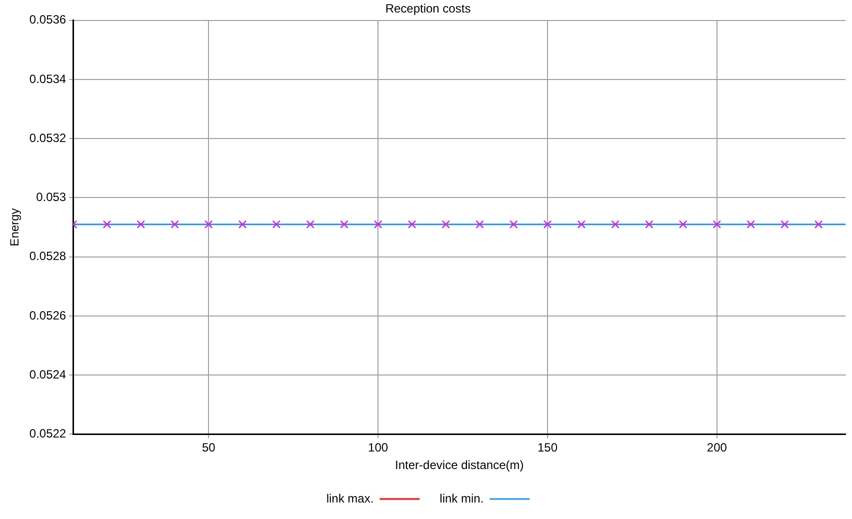 This screenshot has height=519, width=852. What do you see at coordinates (378, 447) in the screenshot?
I see `x-tick-label: 100` at bounding box center [378, 447].